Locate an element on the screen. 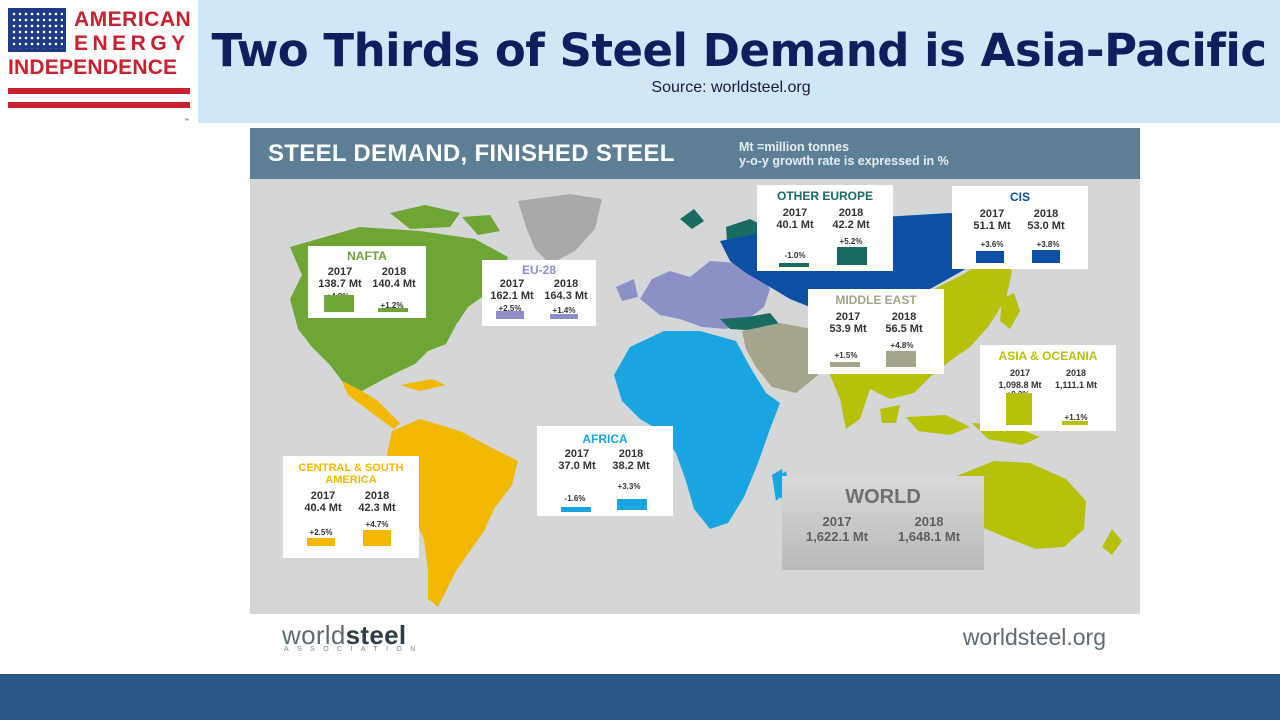 The width and height of the screenshot is (1280, 720). csa-2017: 2017 40.4 Mt is located at coordinates (323, 502).